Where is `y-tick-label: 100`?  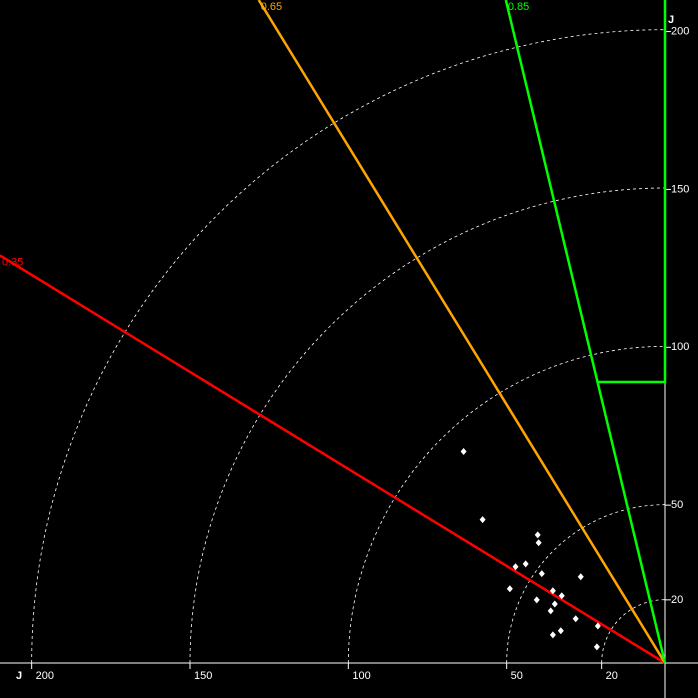
y-tick-label: 100 is located at coordinates (680, 347).